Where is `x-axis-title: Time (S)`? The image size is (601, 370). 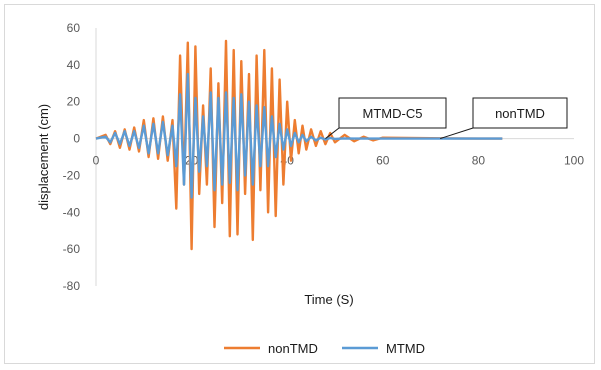 x-axis-title: Time (S) is located at coordinates (328, 299).